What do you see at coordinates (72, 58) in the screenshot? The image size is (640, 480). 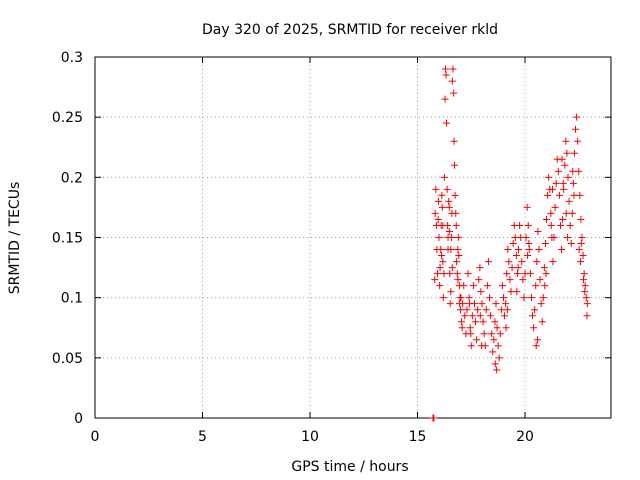 I see `y-tick-label: 0.3` at bounding box center [72, 58].